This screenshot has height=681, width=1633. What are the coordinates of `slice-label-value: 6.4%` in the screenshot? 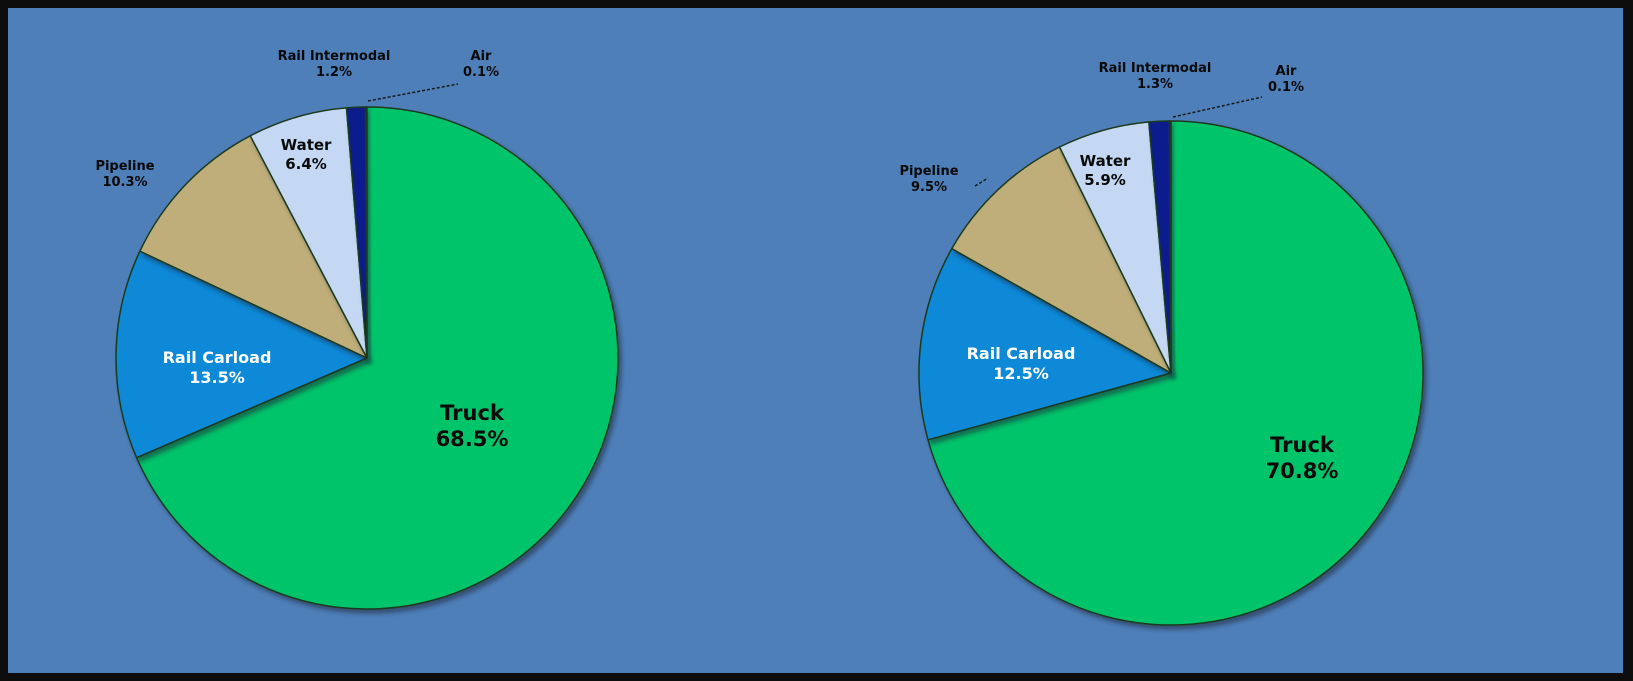 It's located at (306, 164).